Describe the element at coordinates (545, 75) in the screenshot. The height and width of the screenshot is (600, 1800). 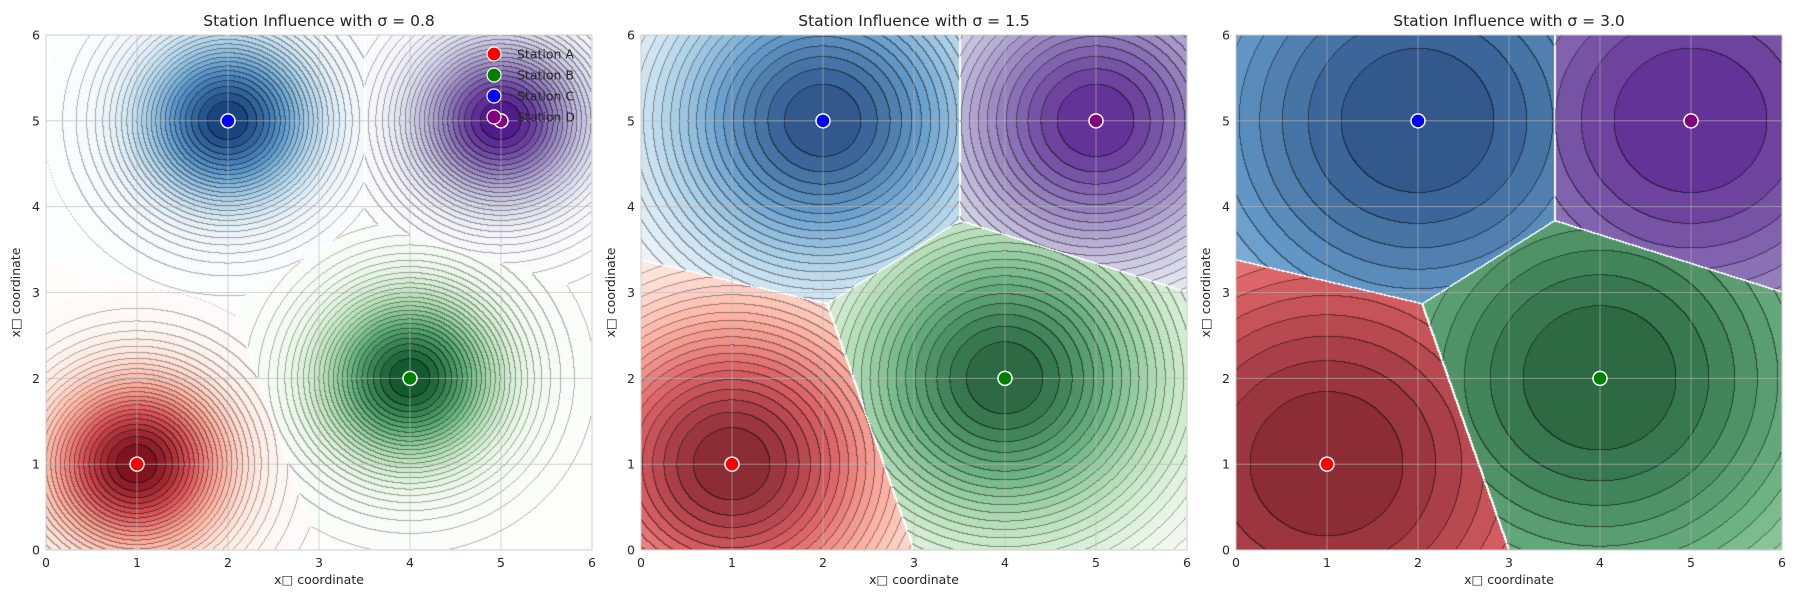
I see `legend-label: Station B` at that location.